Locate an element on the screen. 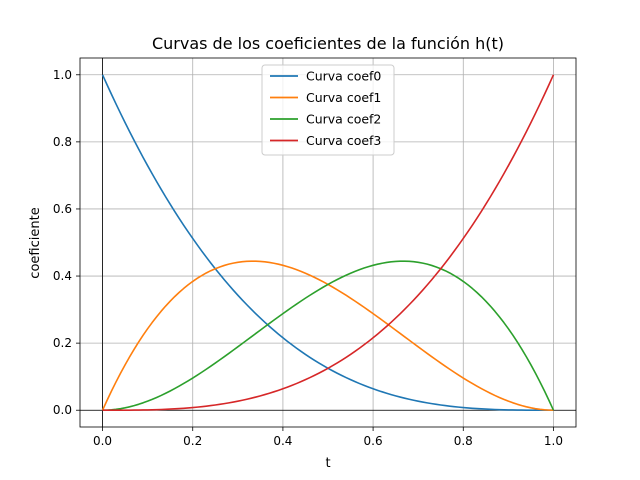 Image resolution: width=640 pixels, height=480 pixels. legend-box is located at coordinates (328, 110).